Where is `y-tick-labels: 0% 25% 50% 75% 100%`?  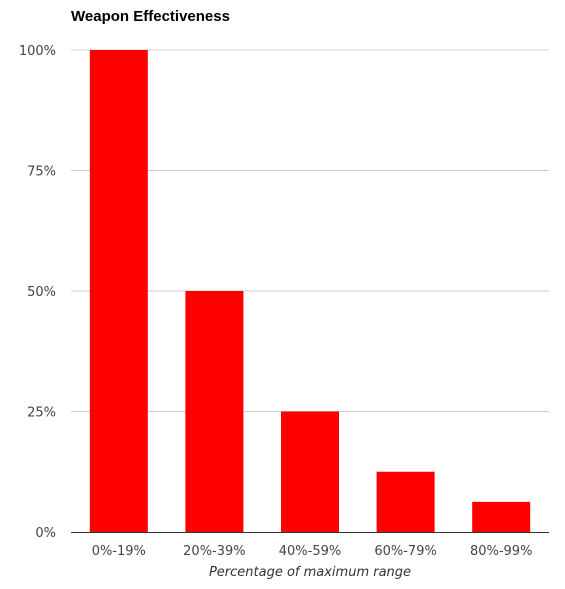
y-tick-labels: 0% 25% 50% 75% 100% is located at coordinates (37, 292).